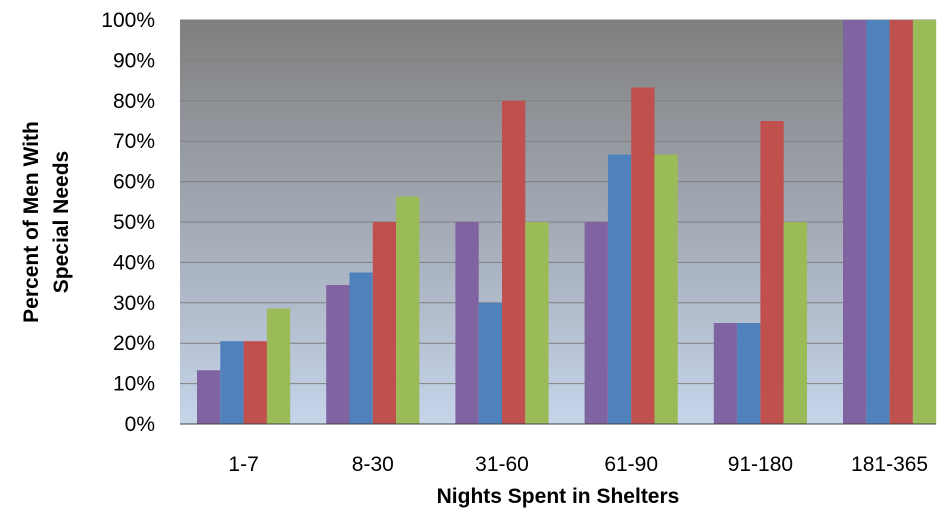  What do you see at coordinates (46, 222) in the screenshot?
I see `y-axis-title: Percent of Men With Special Needs` at bounding box center [46, 222].